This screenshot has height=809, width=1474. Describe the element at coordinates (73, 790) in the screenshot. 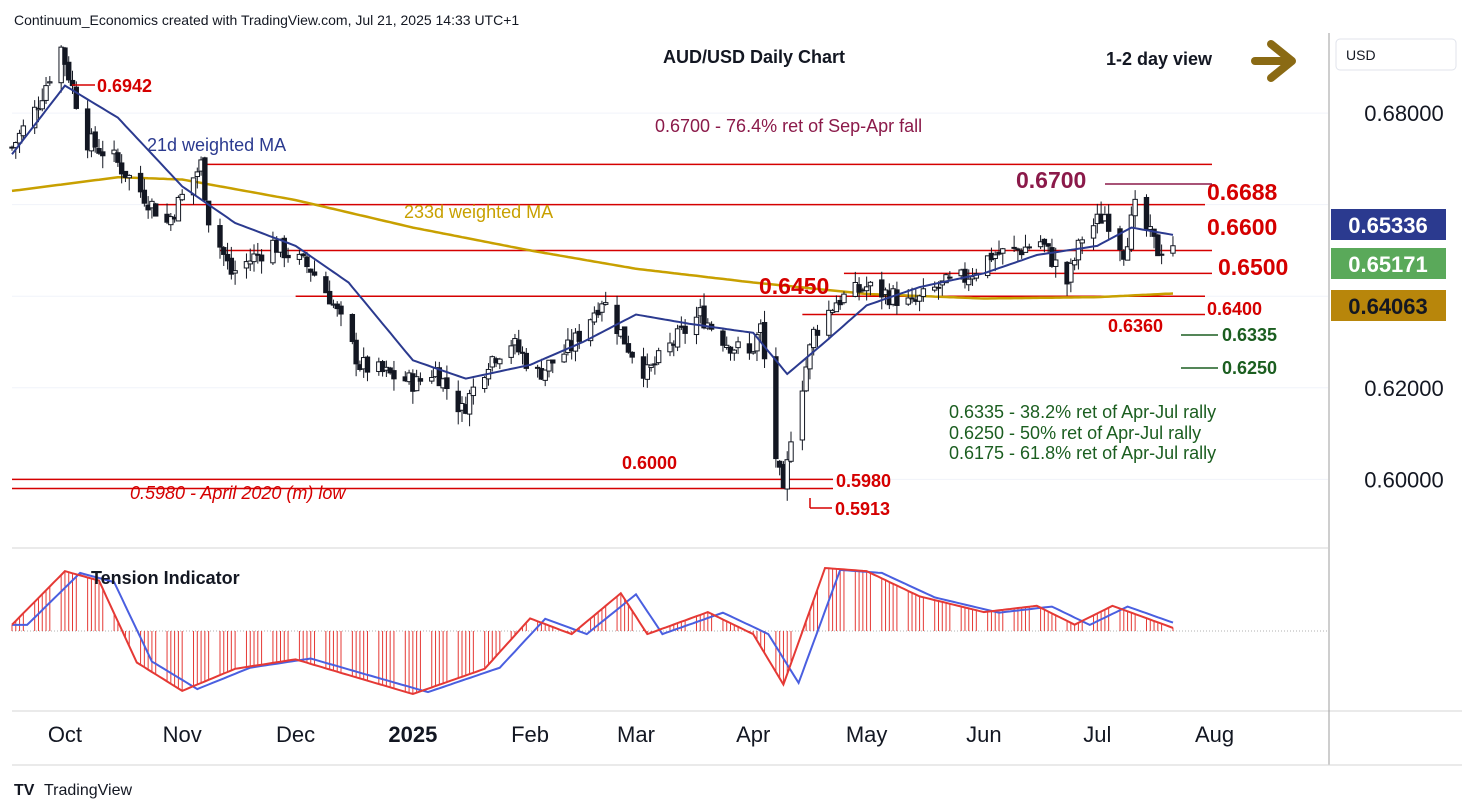

I see `tradingview-logo: TV TradingView` at that location.